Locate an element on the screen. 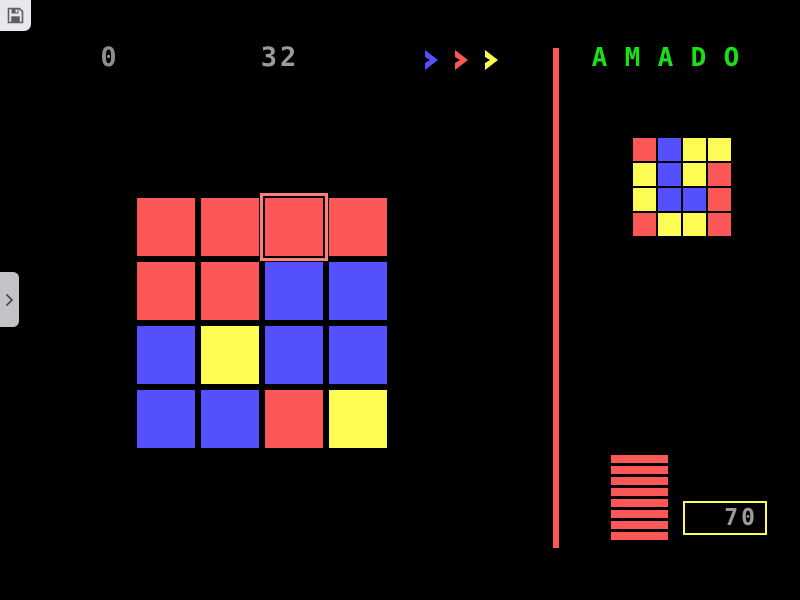 The height and width of the screenshot is (600, 800). target-pattern-board is located at coordinates (682, 187).